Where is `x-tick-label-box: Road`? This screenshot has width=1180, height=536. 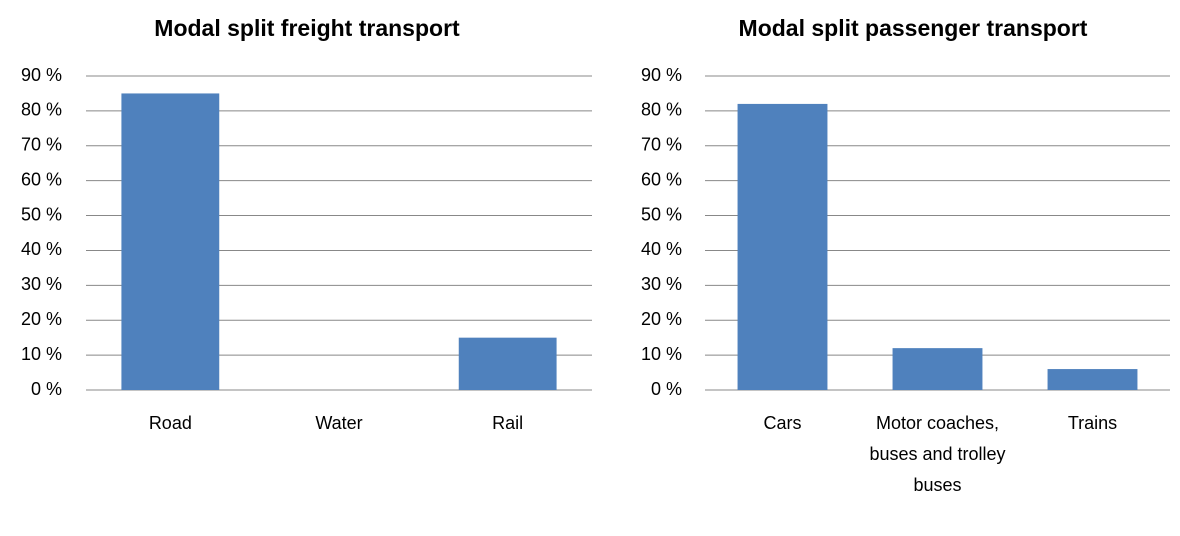
x-tick-label-box: Road is located at coordinates (170, 423).